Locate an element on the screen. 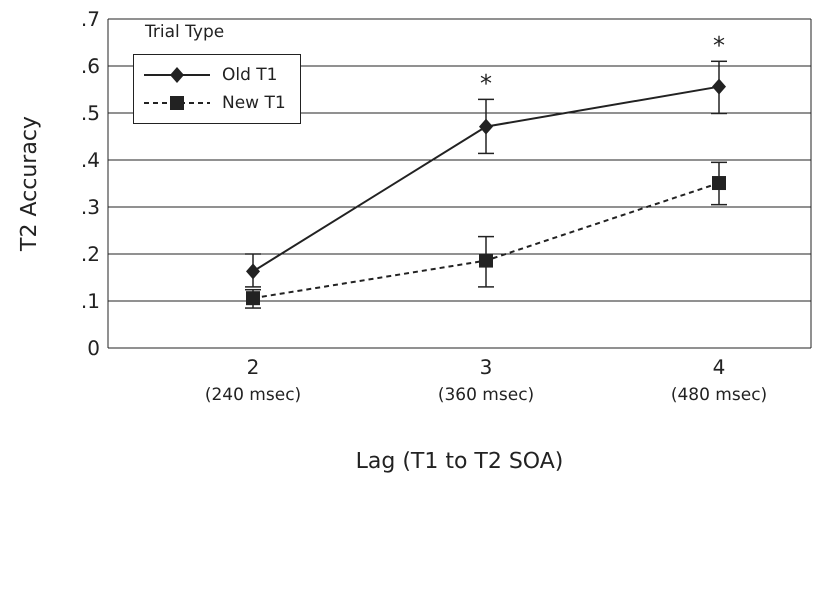 The width and height of the screenshot is (828, 598). y-tick-label: .3 is located at coordinates (90, 207).